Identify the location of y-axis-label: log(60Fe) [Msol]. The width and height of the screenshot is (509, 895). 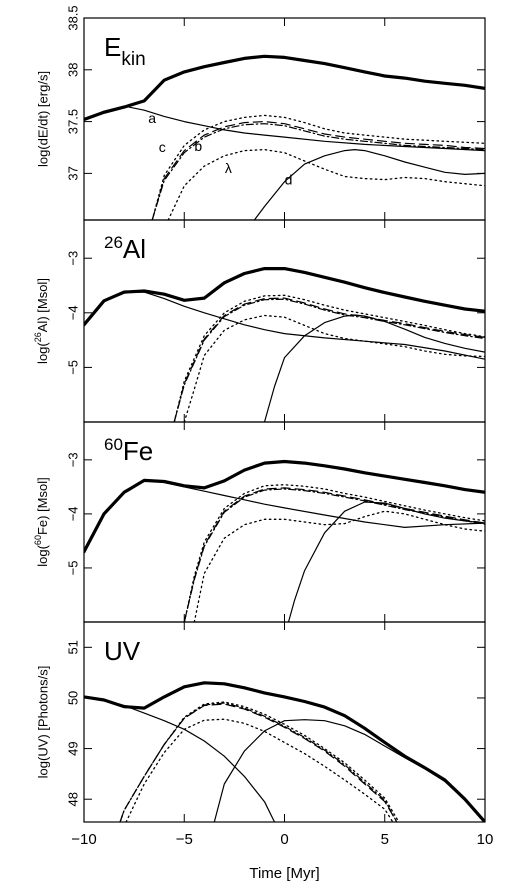
(41, 522).